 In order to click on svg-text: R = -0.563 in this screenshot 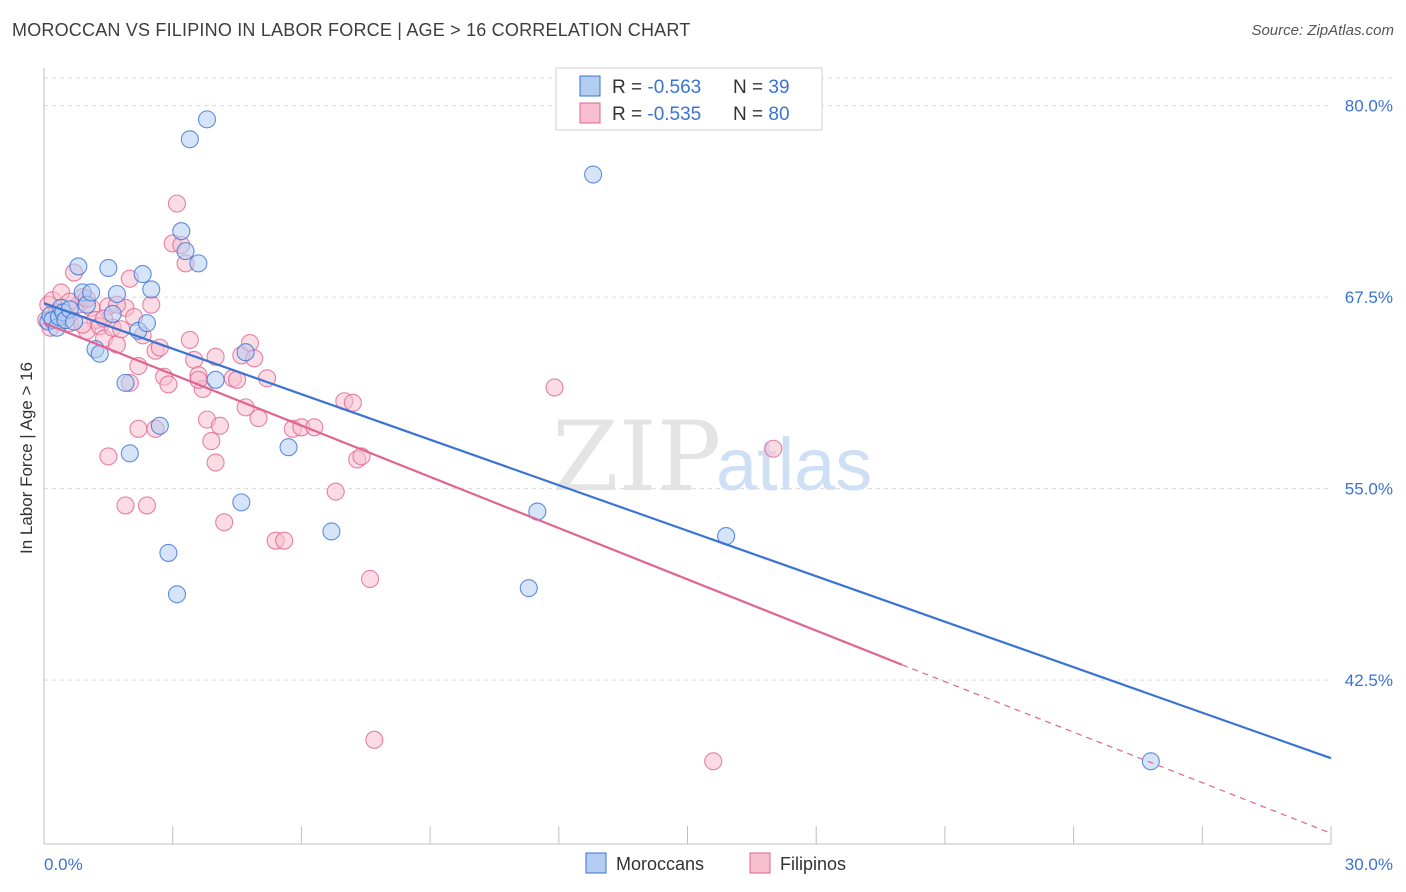, I will do `click(656, 87)`.